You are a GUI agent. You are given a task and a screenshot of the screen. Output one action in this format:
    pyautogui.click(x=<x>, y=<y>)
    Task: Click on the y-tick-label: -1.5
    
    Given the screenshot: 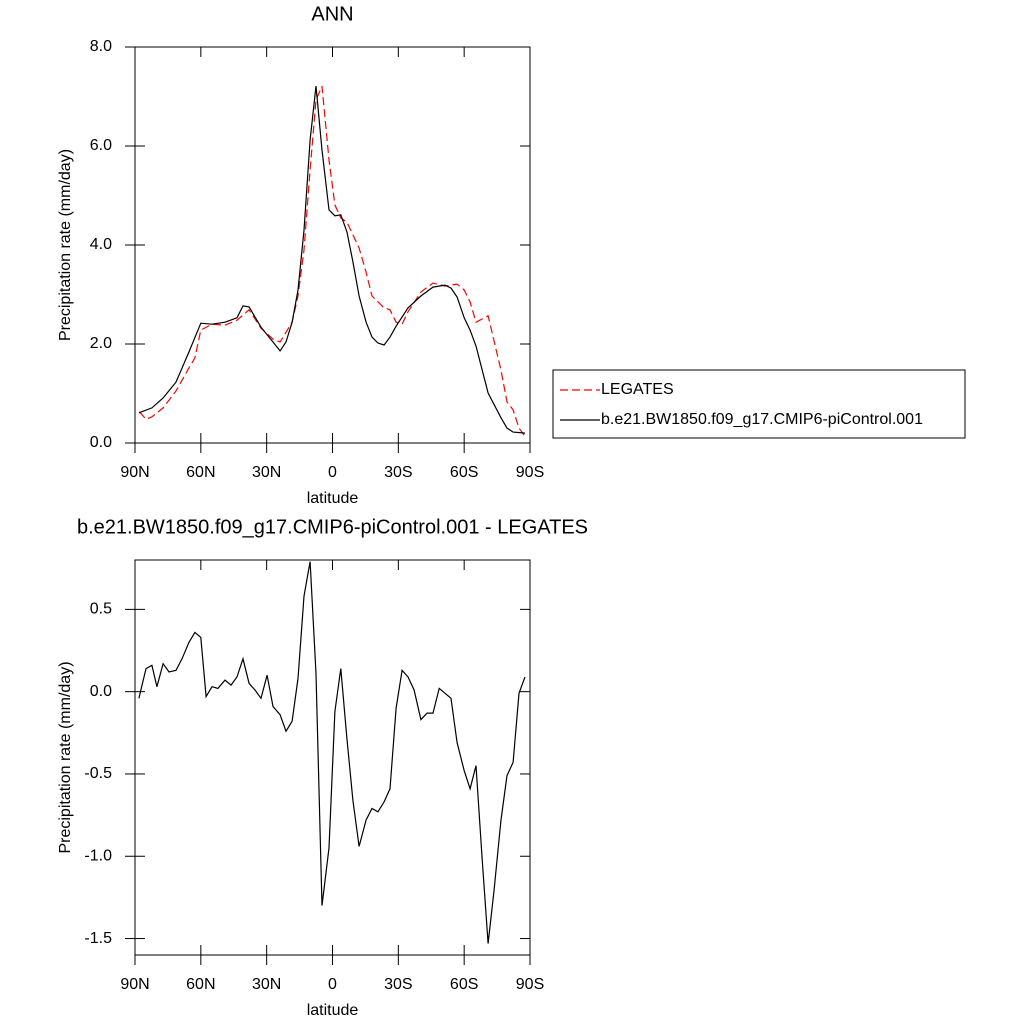 What is the action you would take?
    pyautogui.click(x=98, y=938)
    